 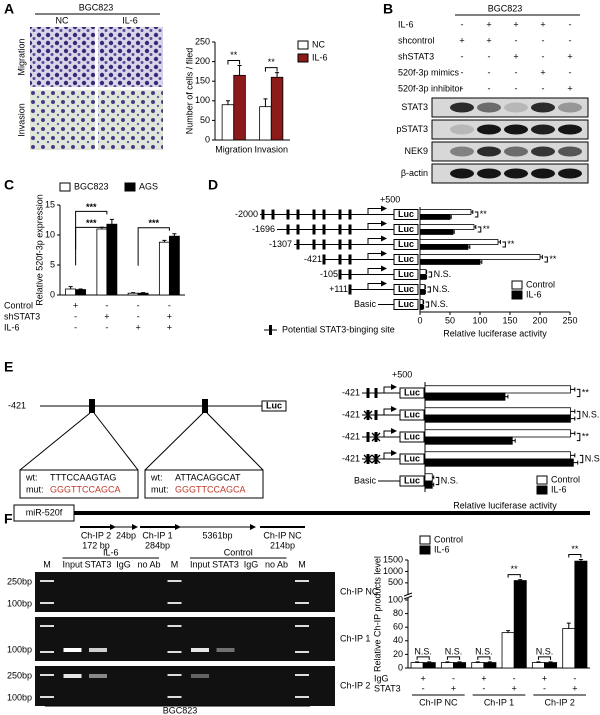 I want to click on marker-label: 100bp, so click(x=19, y=603).